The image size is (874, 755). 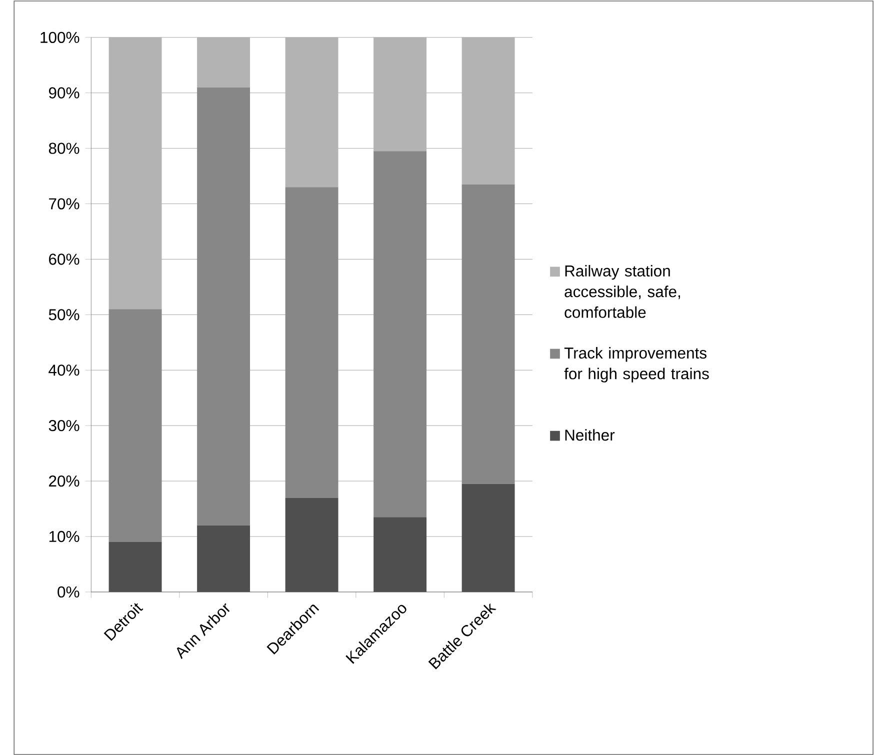 What do you see at coordinates (64, 148) in the screenshot?
I see `y-tick-label: 80%` at bounding box center [64, 148].